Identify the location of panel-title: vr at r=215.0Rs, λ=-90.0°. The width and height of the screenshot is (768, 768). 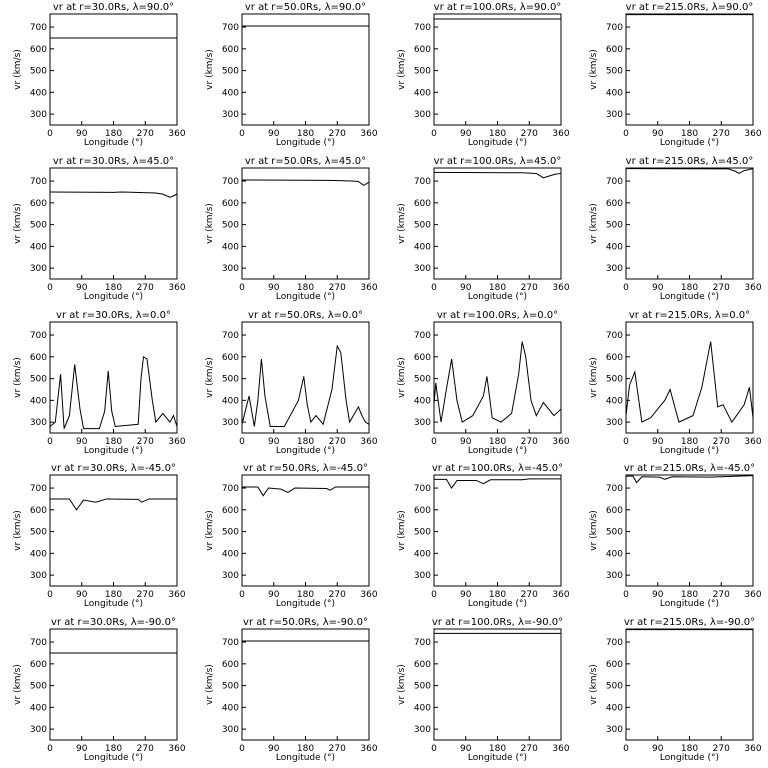
(689, 622).